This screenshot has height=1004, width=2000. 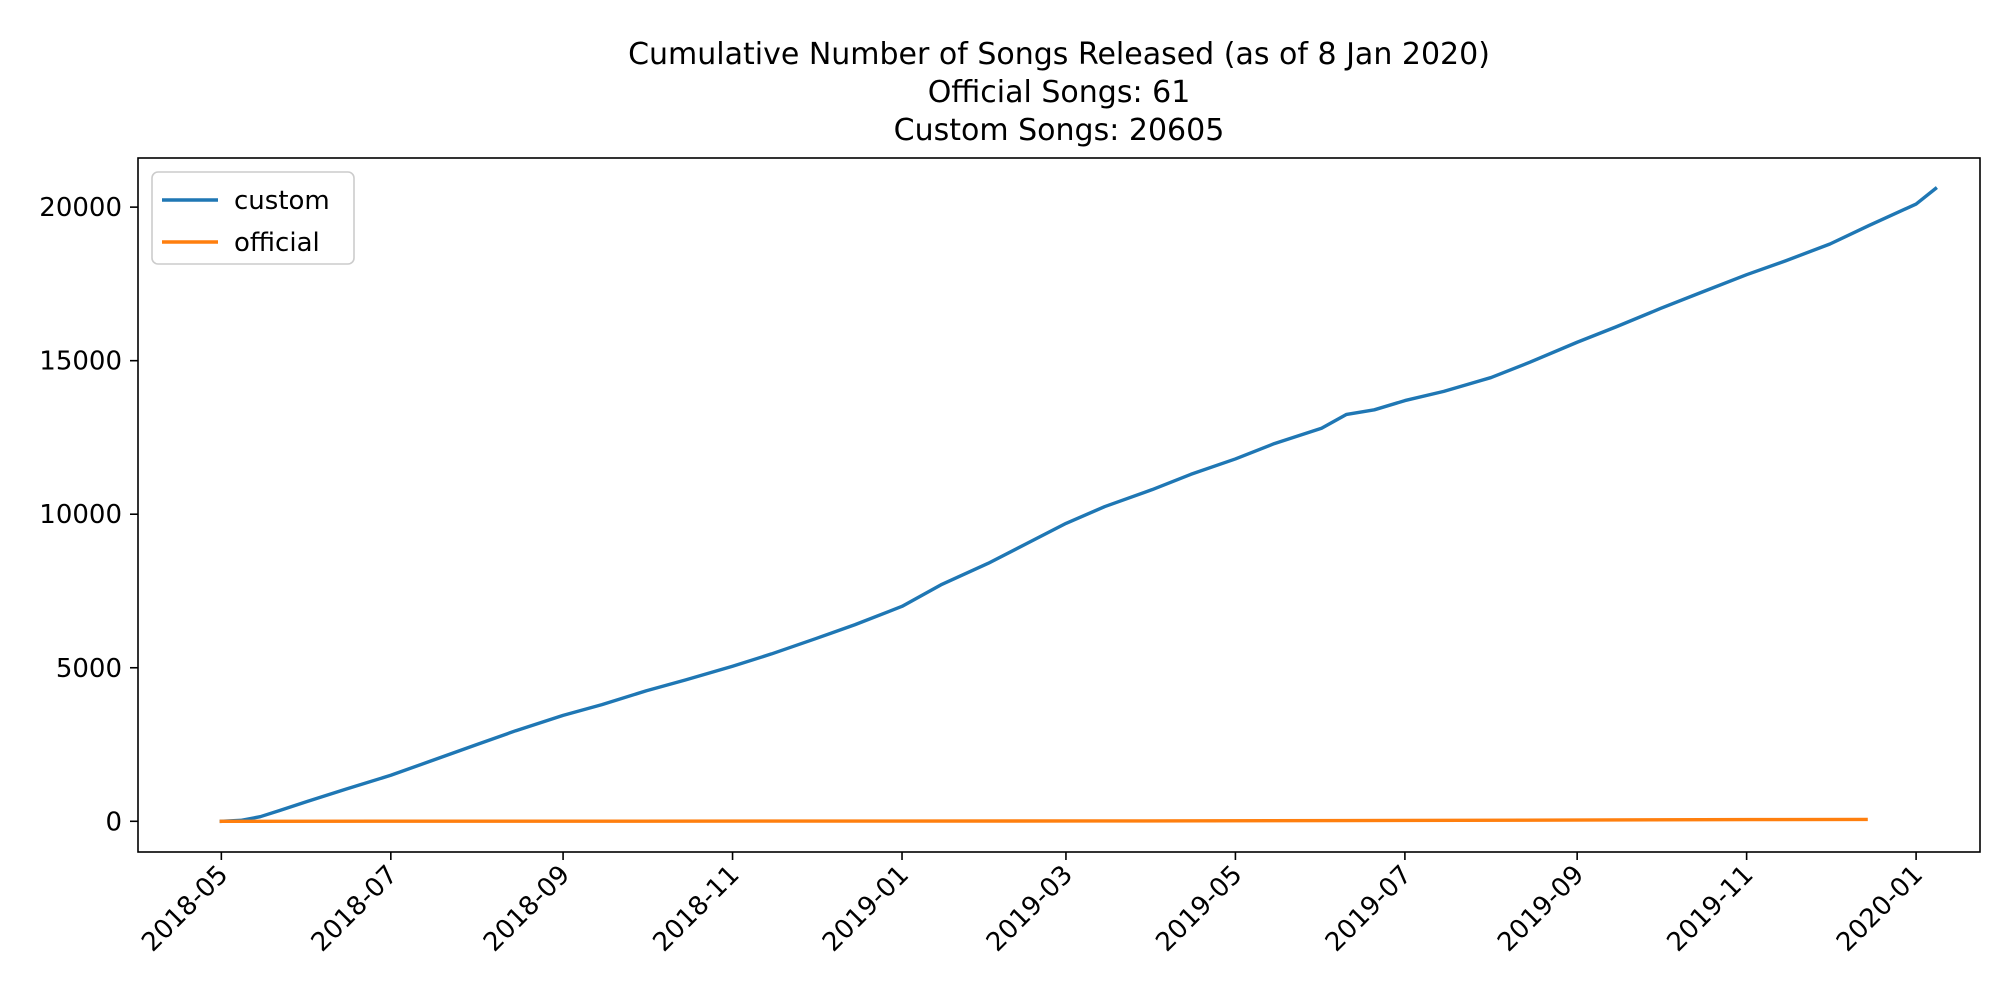 I want to click on y-tick-label: 5000, so click(x=89, y=669).